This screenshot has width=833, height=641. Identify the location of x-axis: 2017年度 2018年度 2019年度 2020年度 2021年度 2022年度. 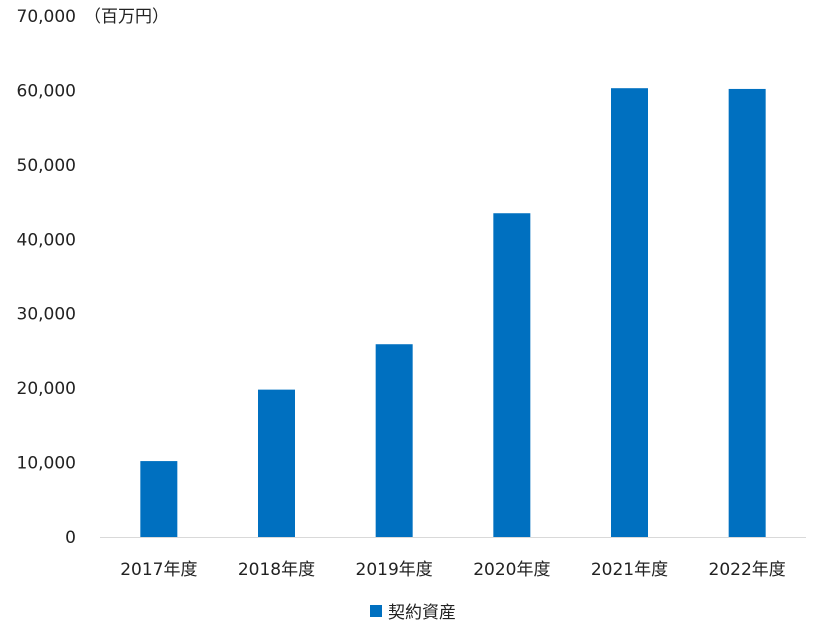
(453, 570).